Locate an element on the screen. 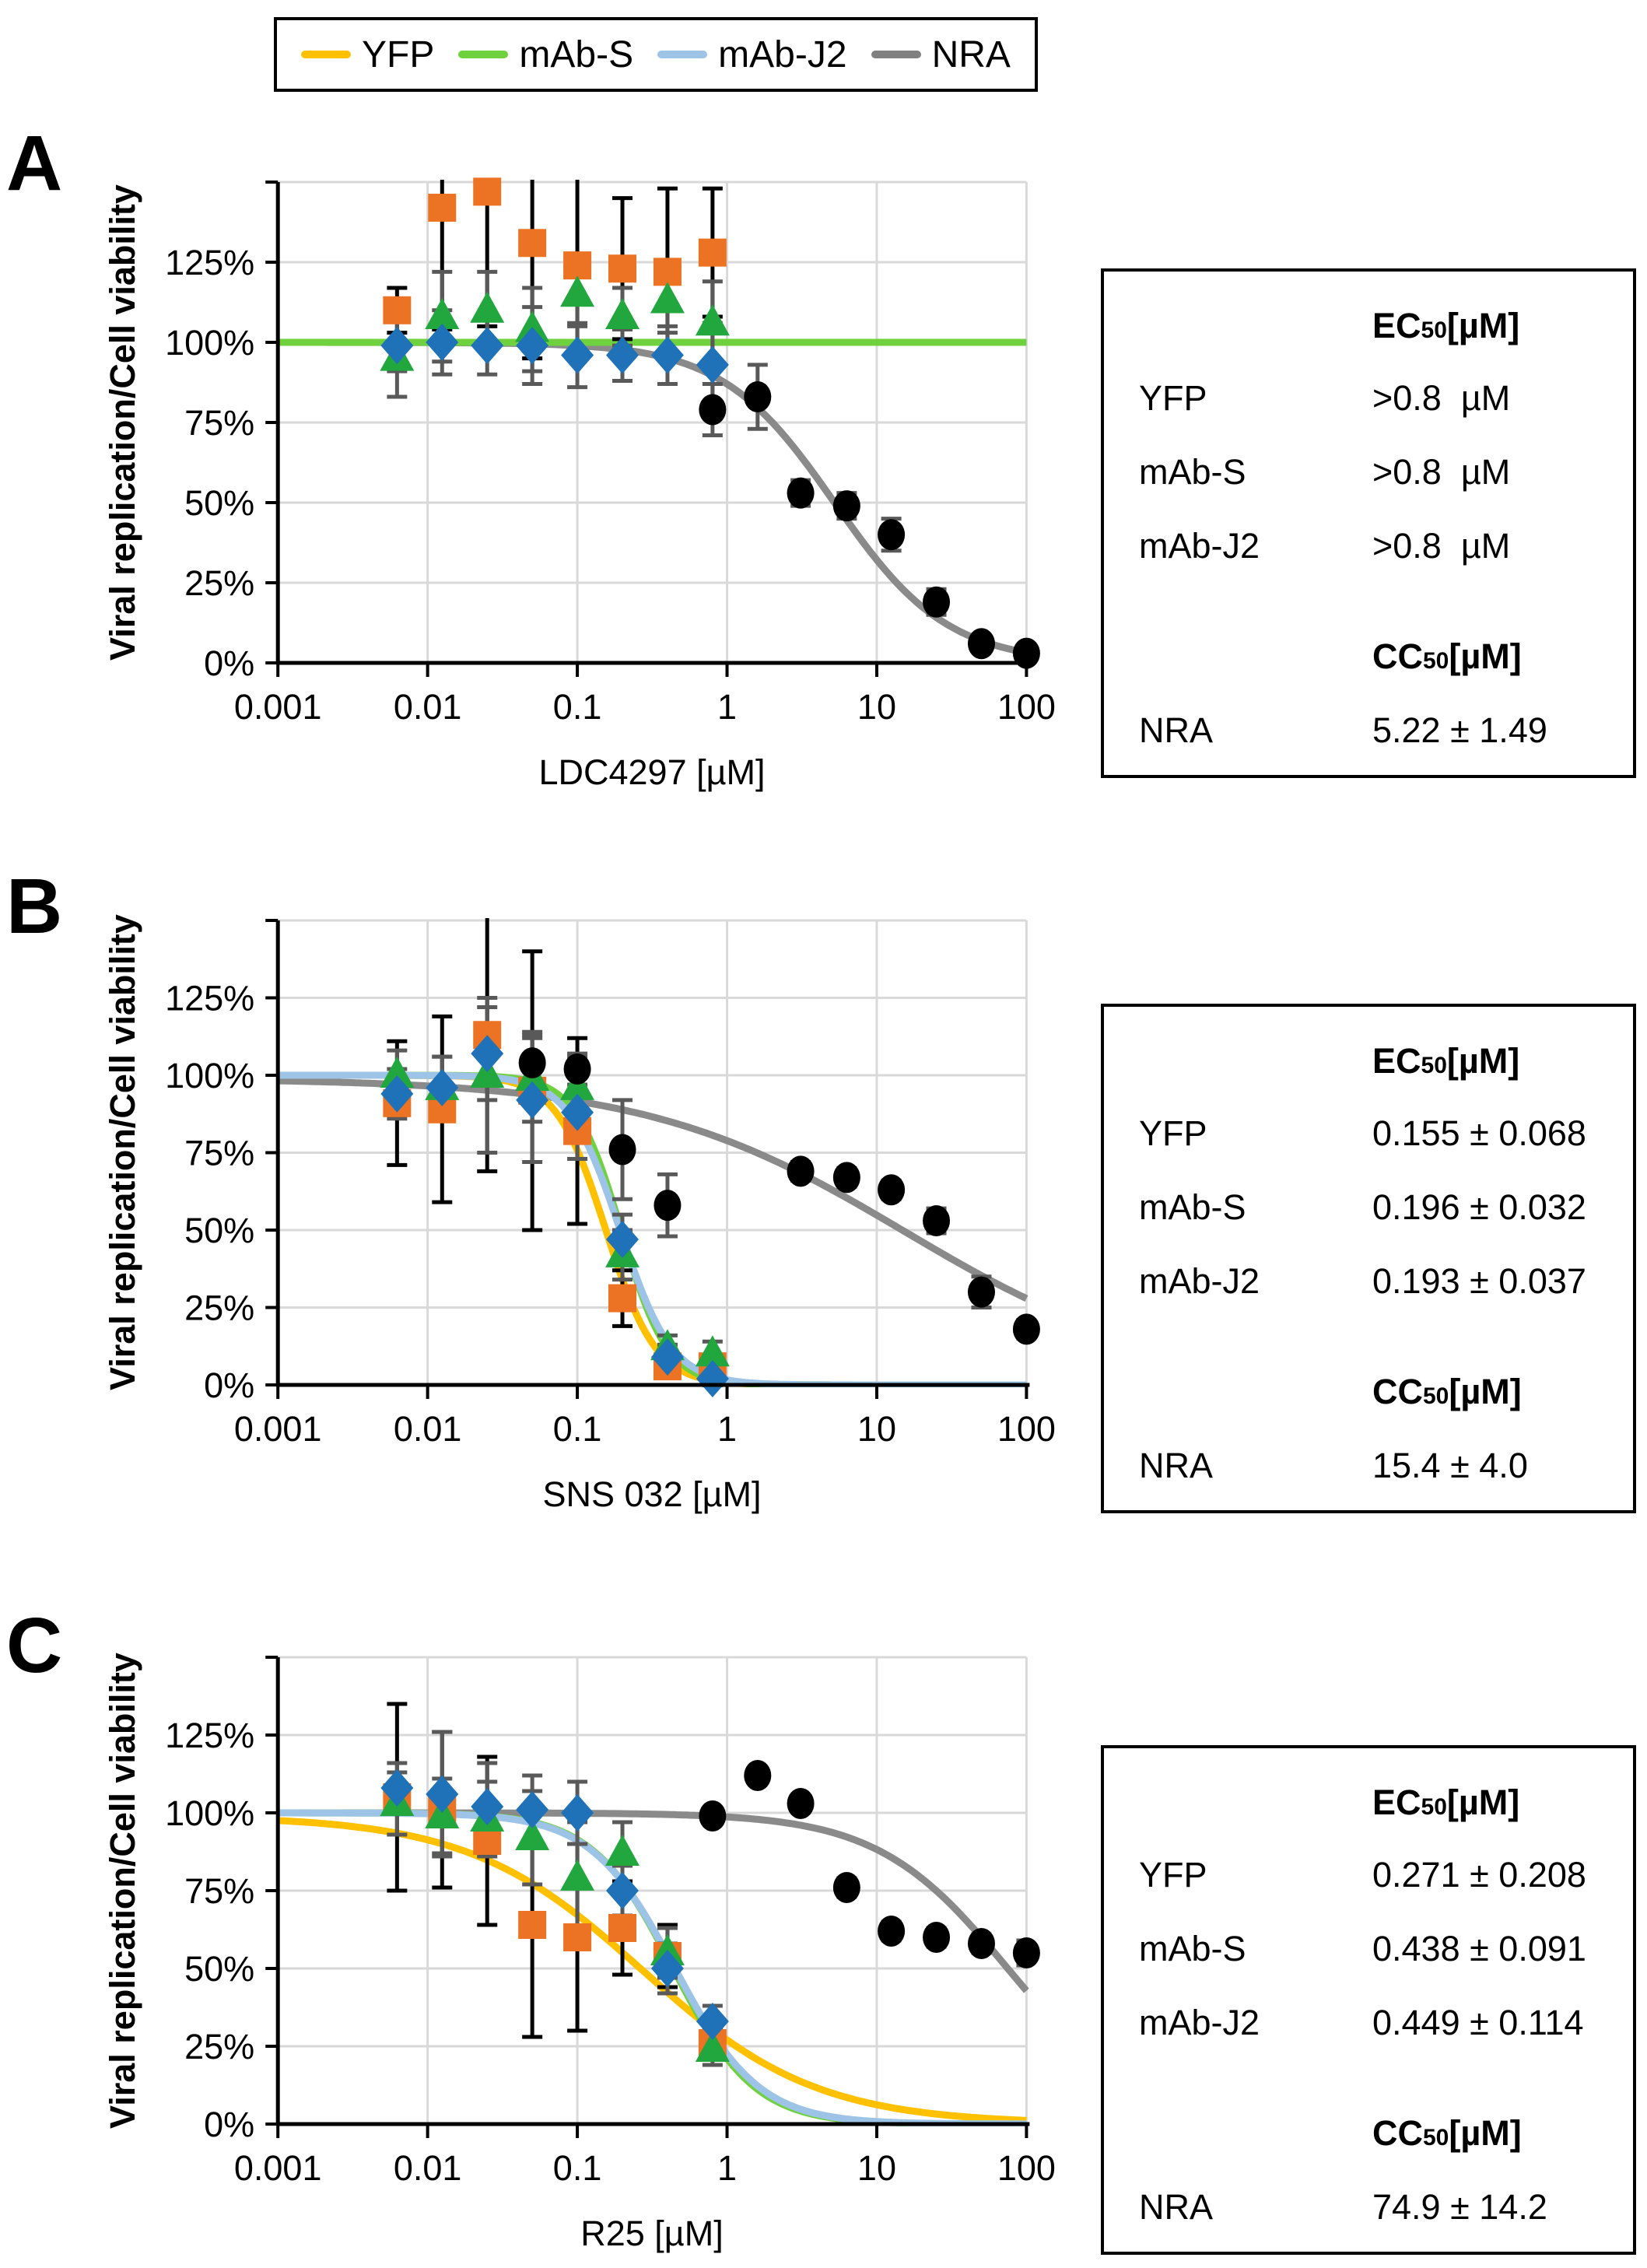 The image size is (1647, 2268). panel-A-series-mAb-S is located at coordinates (555, 323).